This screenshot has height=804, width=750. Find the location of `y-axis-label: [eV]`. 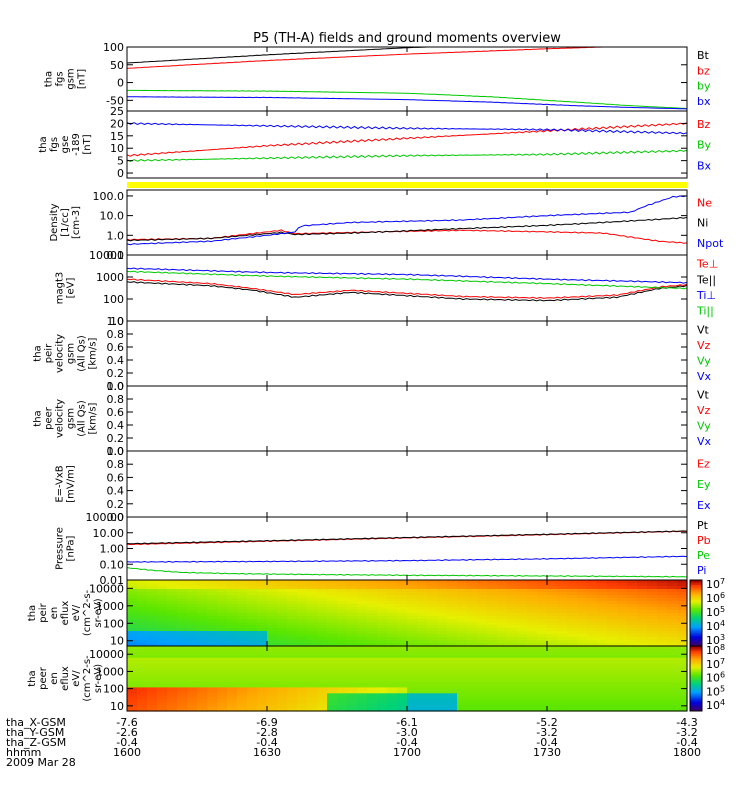

y-axis-label: [eV] is located at coordinates (71, 288).